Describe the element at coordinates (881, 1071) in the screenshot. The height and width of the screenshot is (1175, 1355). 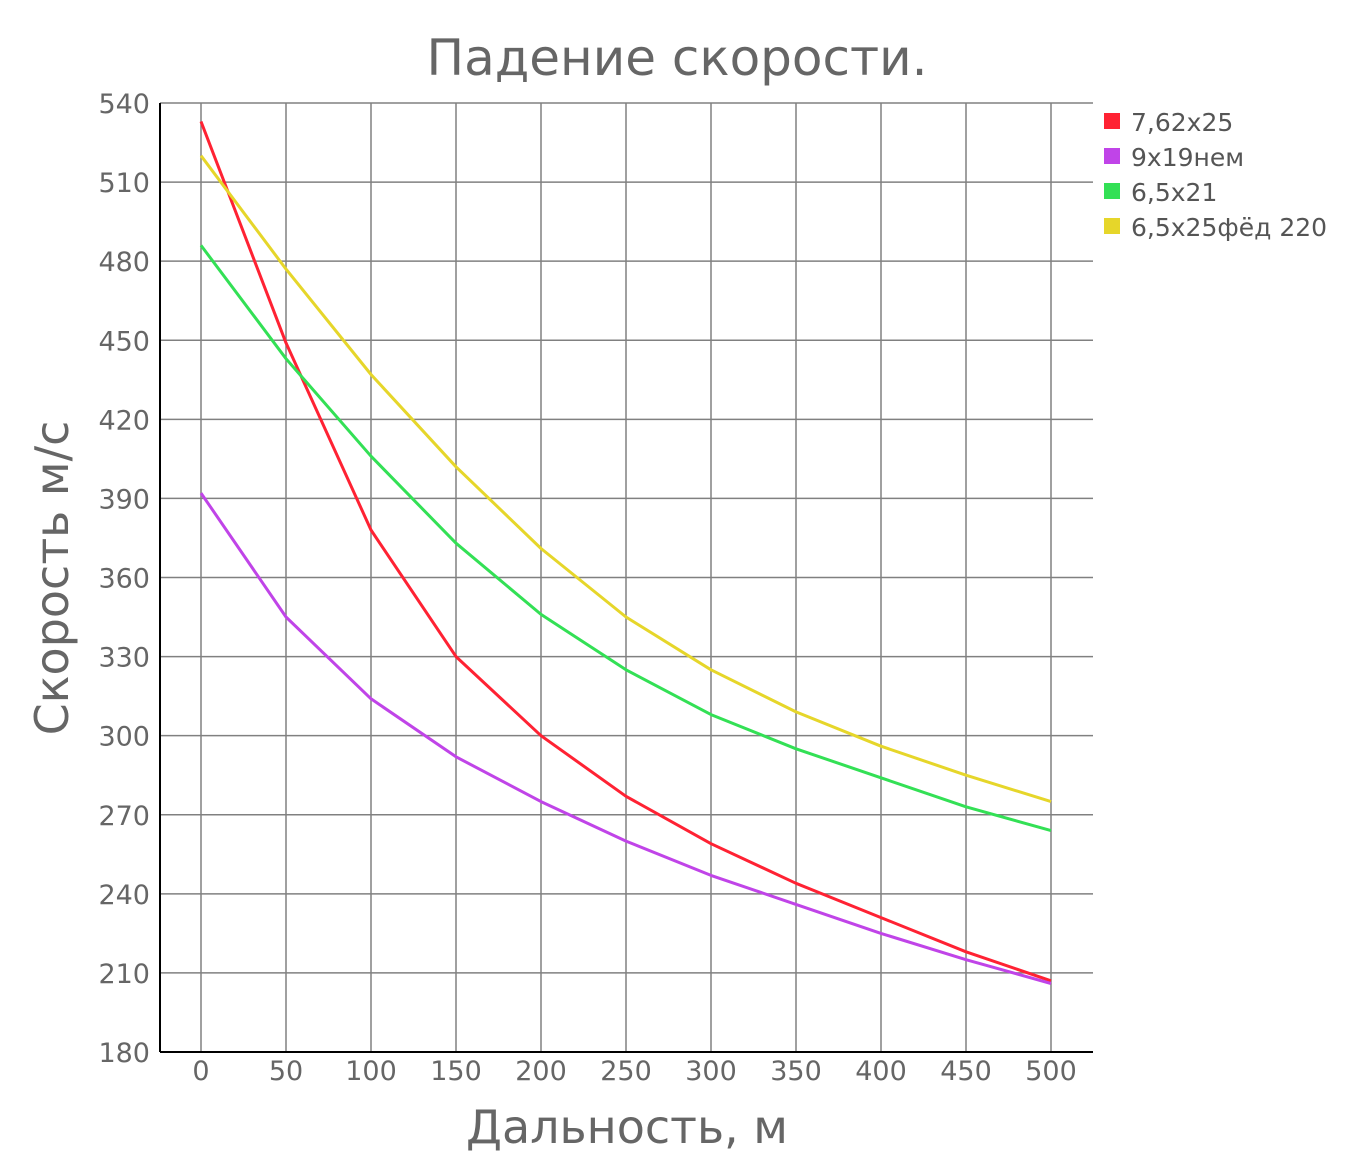
I see `x-tick-label: 400` at that location.